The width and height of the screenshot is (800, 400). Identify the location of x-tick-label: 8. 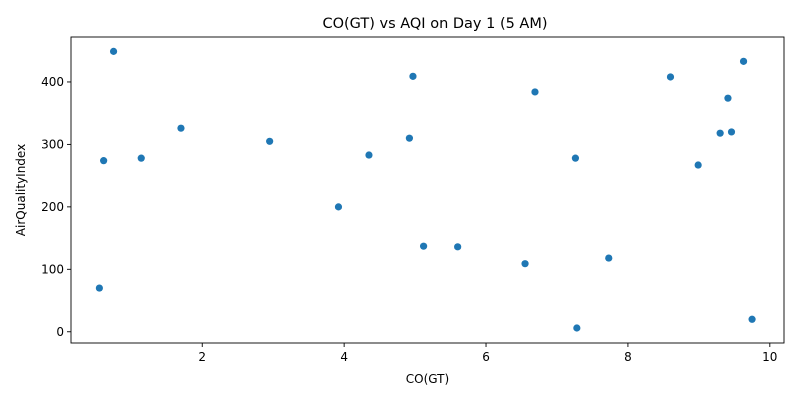
(628, 357).